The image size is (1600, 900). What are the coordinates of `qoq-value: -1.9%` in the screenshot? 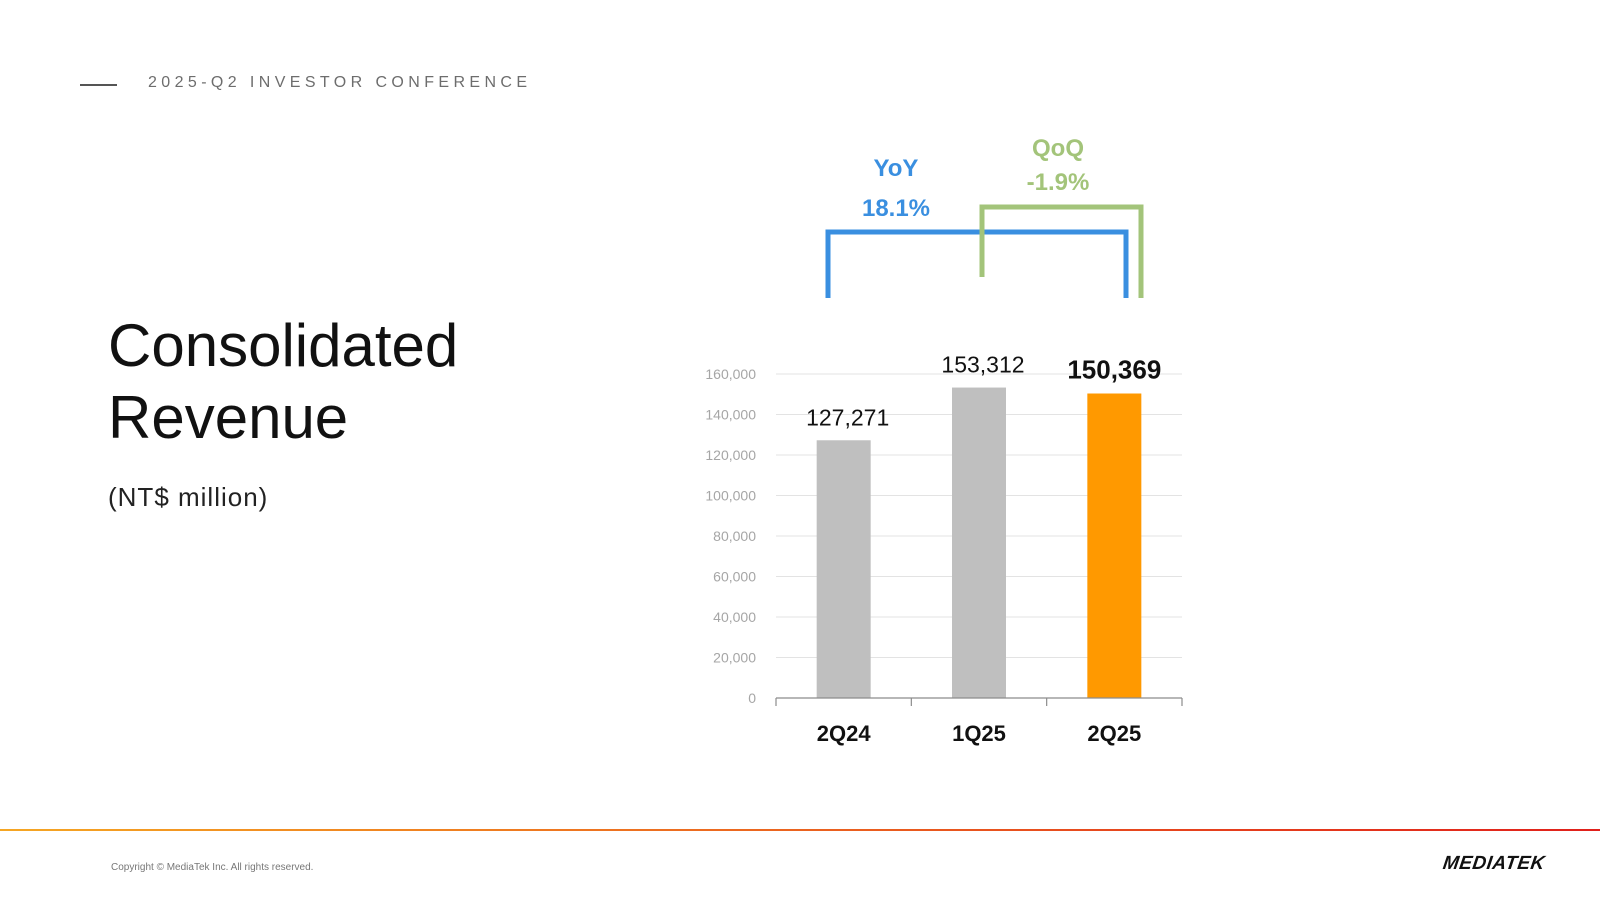 It's located at (1058, 182).